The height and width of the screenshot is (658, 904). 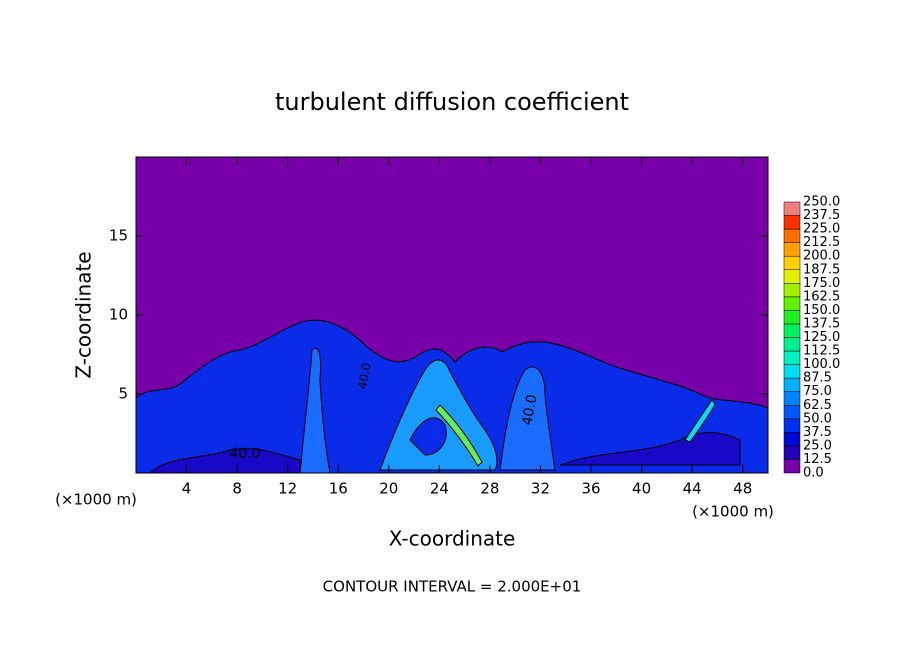 What do you see at coordinates (452, 102) in the screenshot?
I see `chart-title: turbulent diffusion coefficient` at bounding box center [452, 102].